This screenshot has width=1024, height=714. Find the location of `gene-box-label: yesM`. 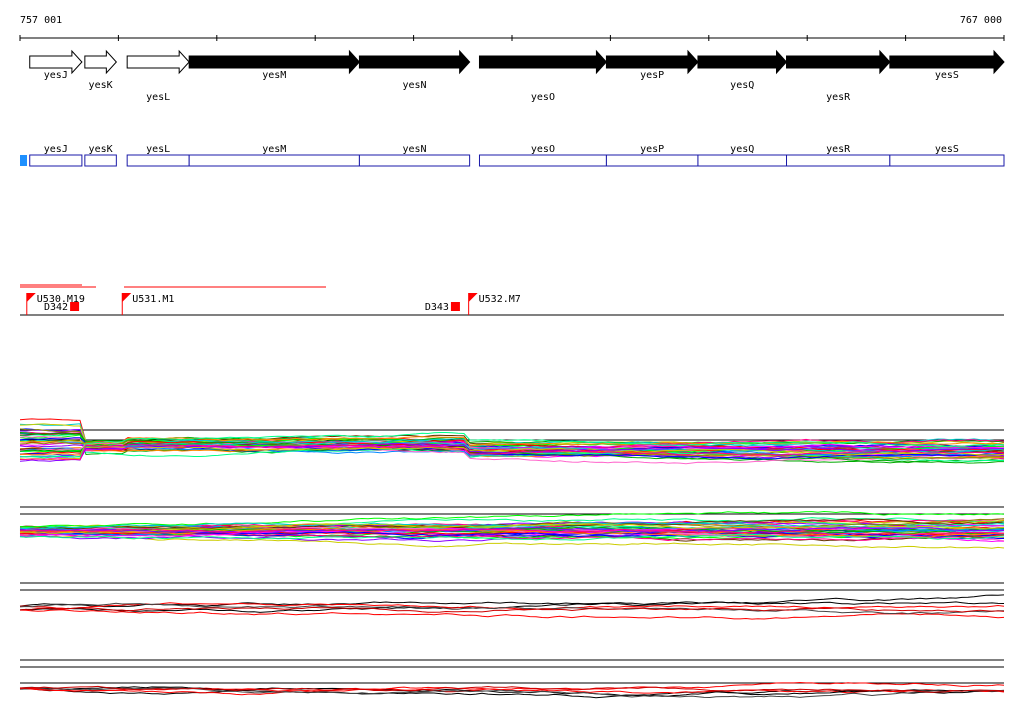

gene-box-label: yesM is located at coordinates (274, 149).